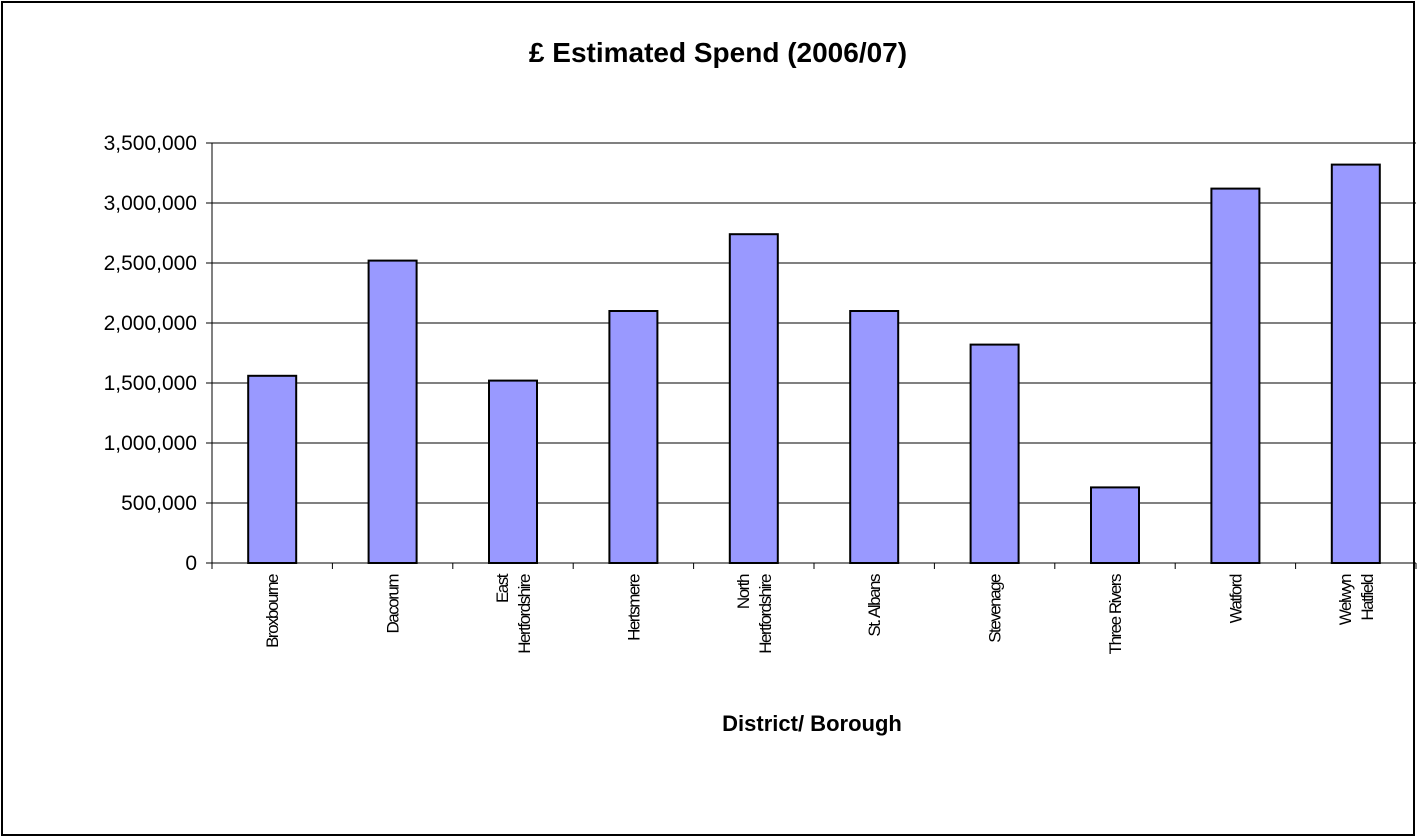 Image resolution: width=1418 pixels, height=839 pixels. Describe the element at coordinates (159, 503) in the screenshot. I see `y-tick-label: 500,000` at that location.